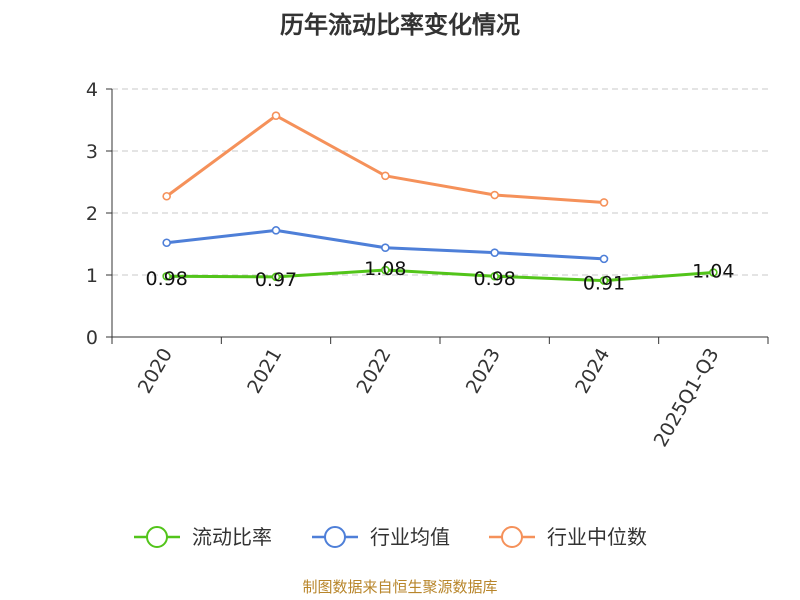  I want to click on data-label: 1.04, so click(713, 272).